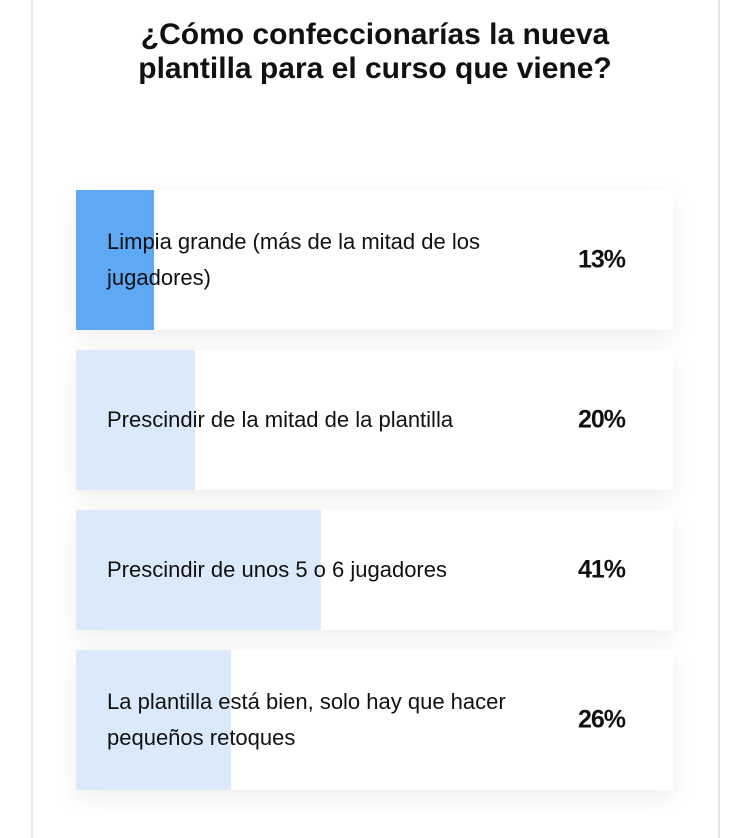 This screenshot has height=838, width=750. What do you see at coordinates (280, 419) in the screenshot?
I see `option-label: Prescindir de la mitad de la plantilla` at bounding box center [280, 419].